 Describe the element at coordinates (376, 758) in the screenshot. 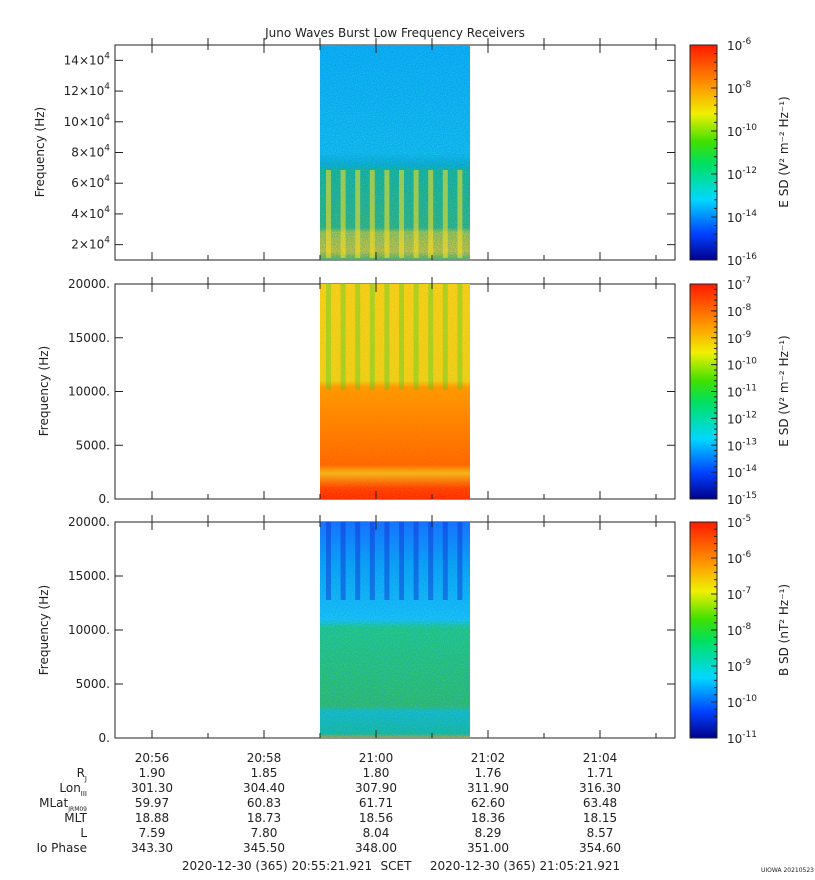

I see `xtick-label-2: 21:00` at that location.